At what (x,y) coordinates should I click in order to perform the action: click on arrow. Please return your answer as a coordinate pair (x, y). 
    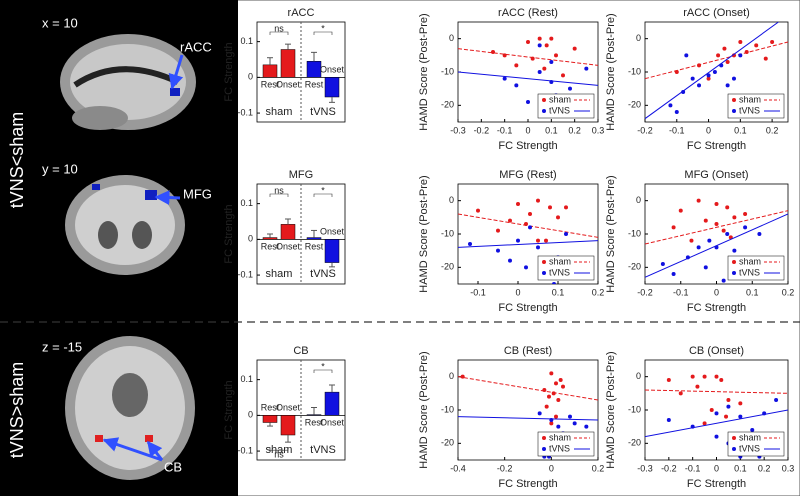
    Looking at the image, I should click on (167, 198).